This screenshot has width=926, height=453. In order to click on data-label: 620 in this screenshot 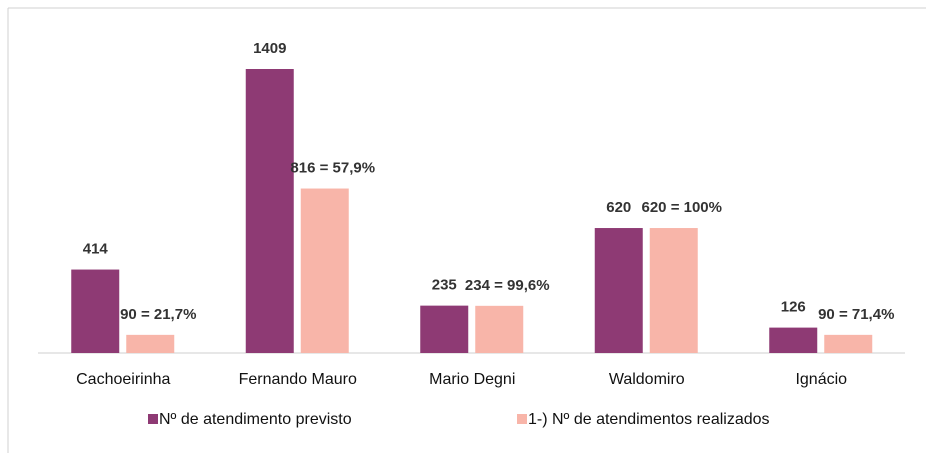, I will do `click(618, 207)`.